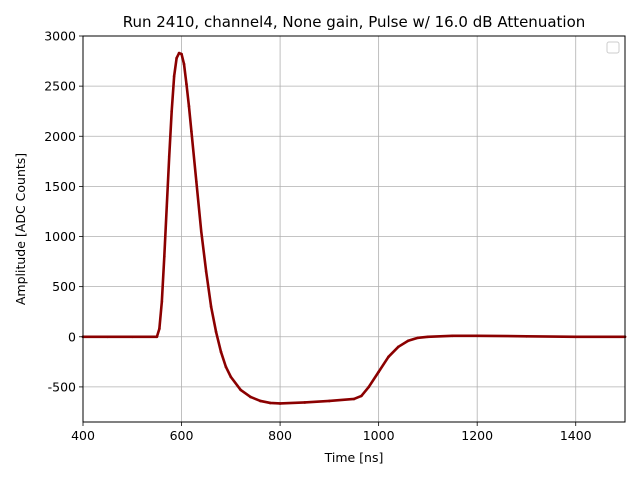 The height and width of the screenshot is (480, 640). I want to click on legend-box, so click(613, 47).